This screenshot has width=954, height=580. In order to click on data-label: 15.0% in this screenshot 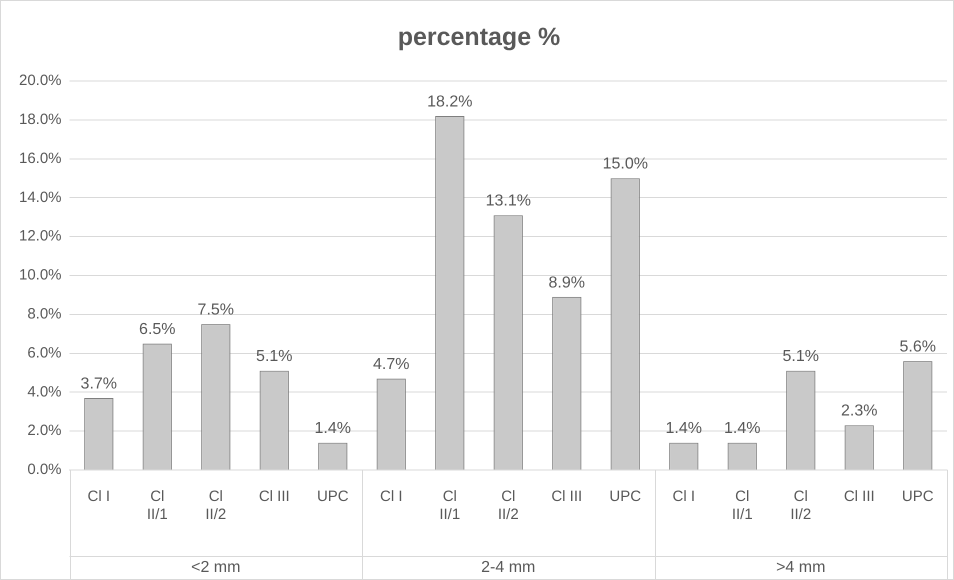, I will do `click(625, 164)`.